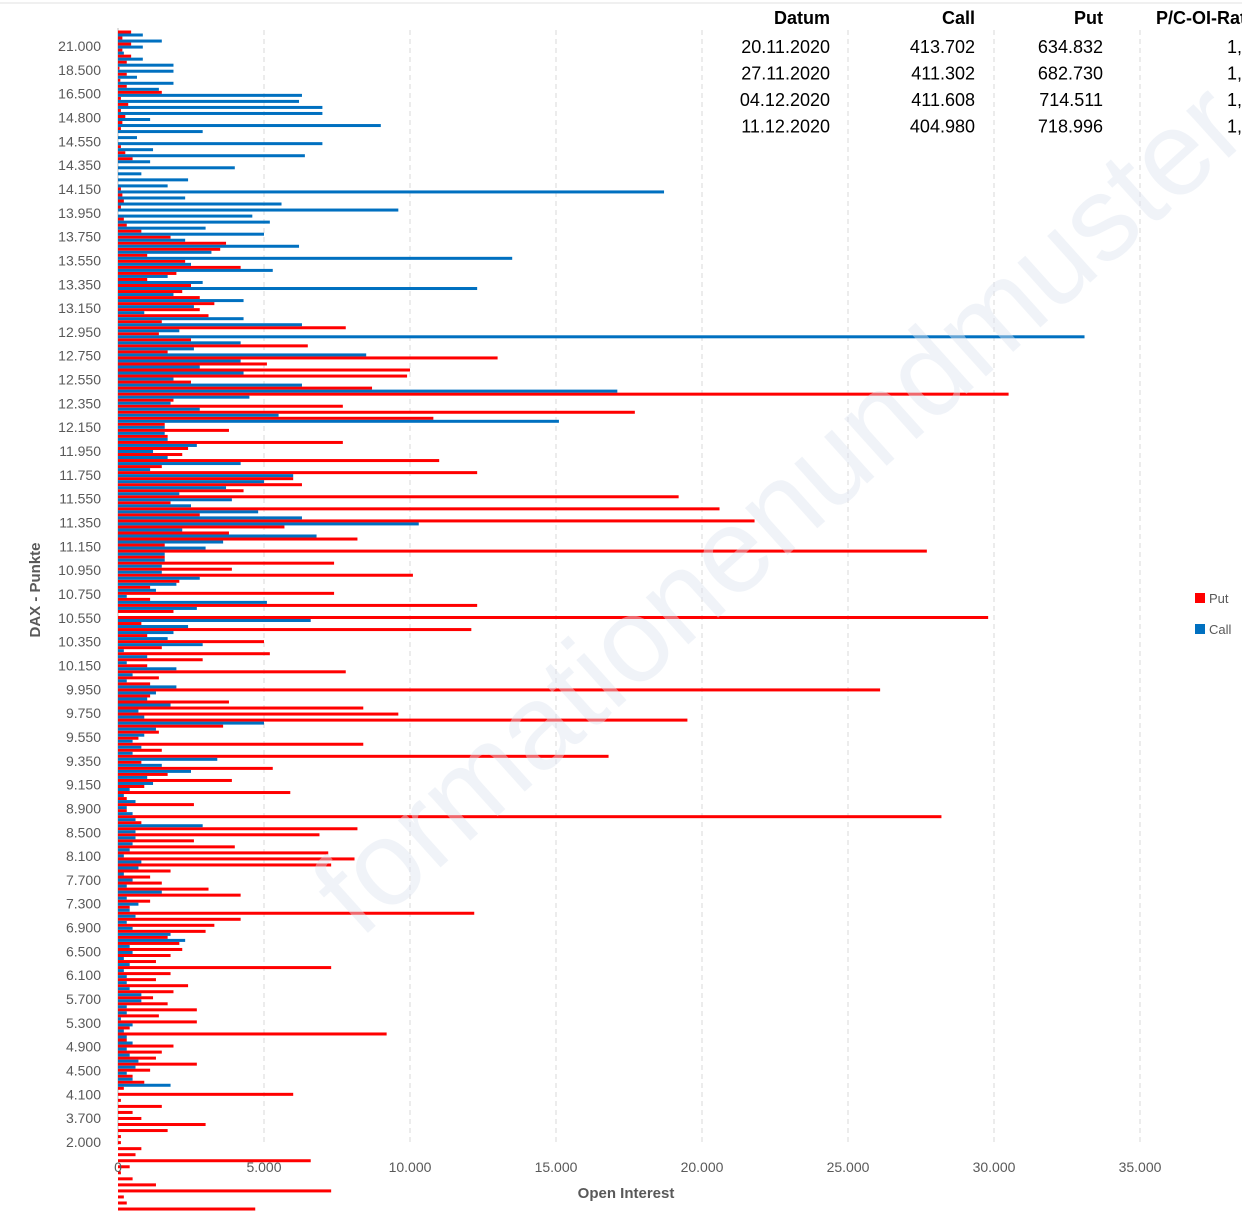 This screenshot has height=1211, width=1242. Describe the element at coordinates (83, 1023) in the screenshot. I see `y-tick-label: 5.300` at that location.